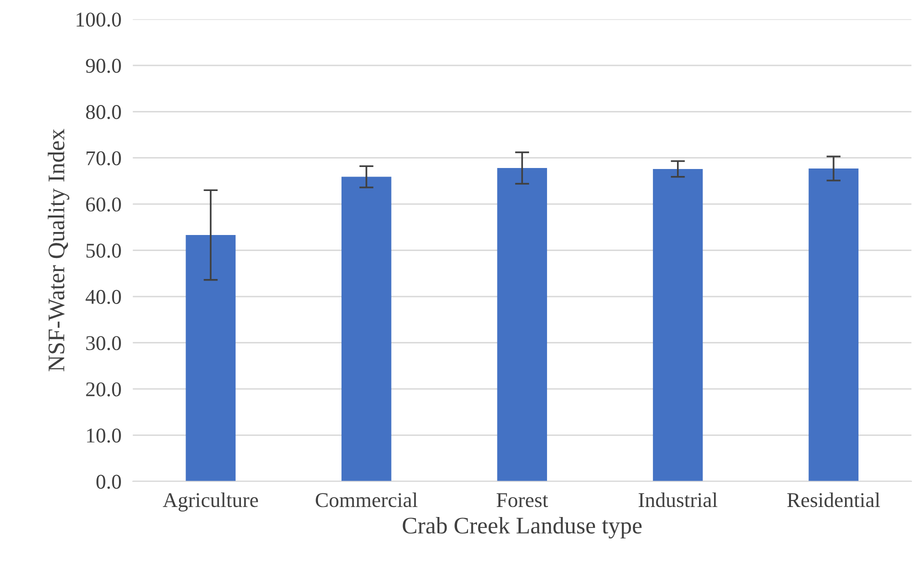 This screenshot has height=565, width=916. What do you see at coordinates (367, 500) in the screenshot?
I see `x-tick-label: Commercial` at bounding box center [367, 500].